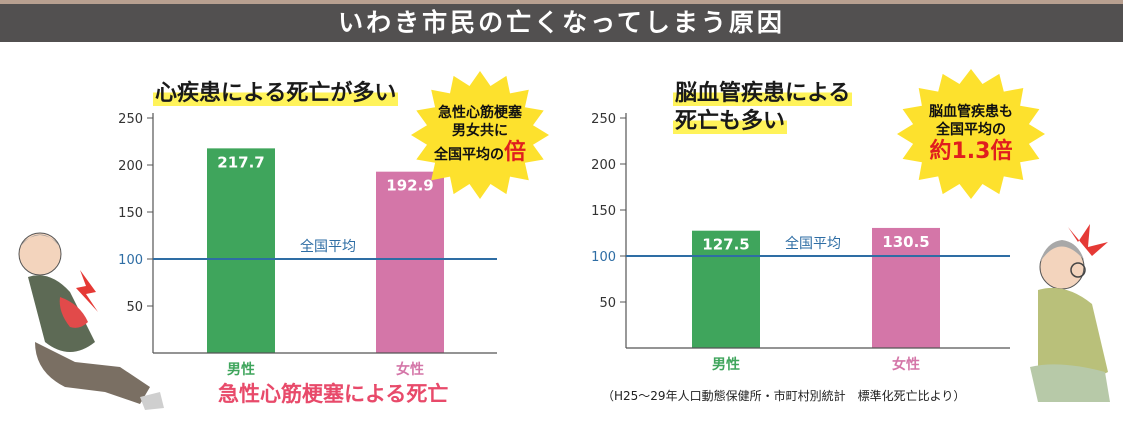  I want to click on source-note: （H25〜29年人口動態保健所・市町村別統計 標準化死亡比より）, so click(784, 396).